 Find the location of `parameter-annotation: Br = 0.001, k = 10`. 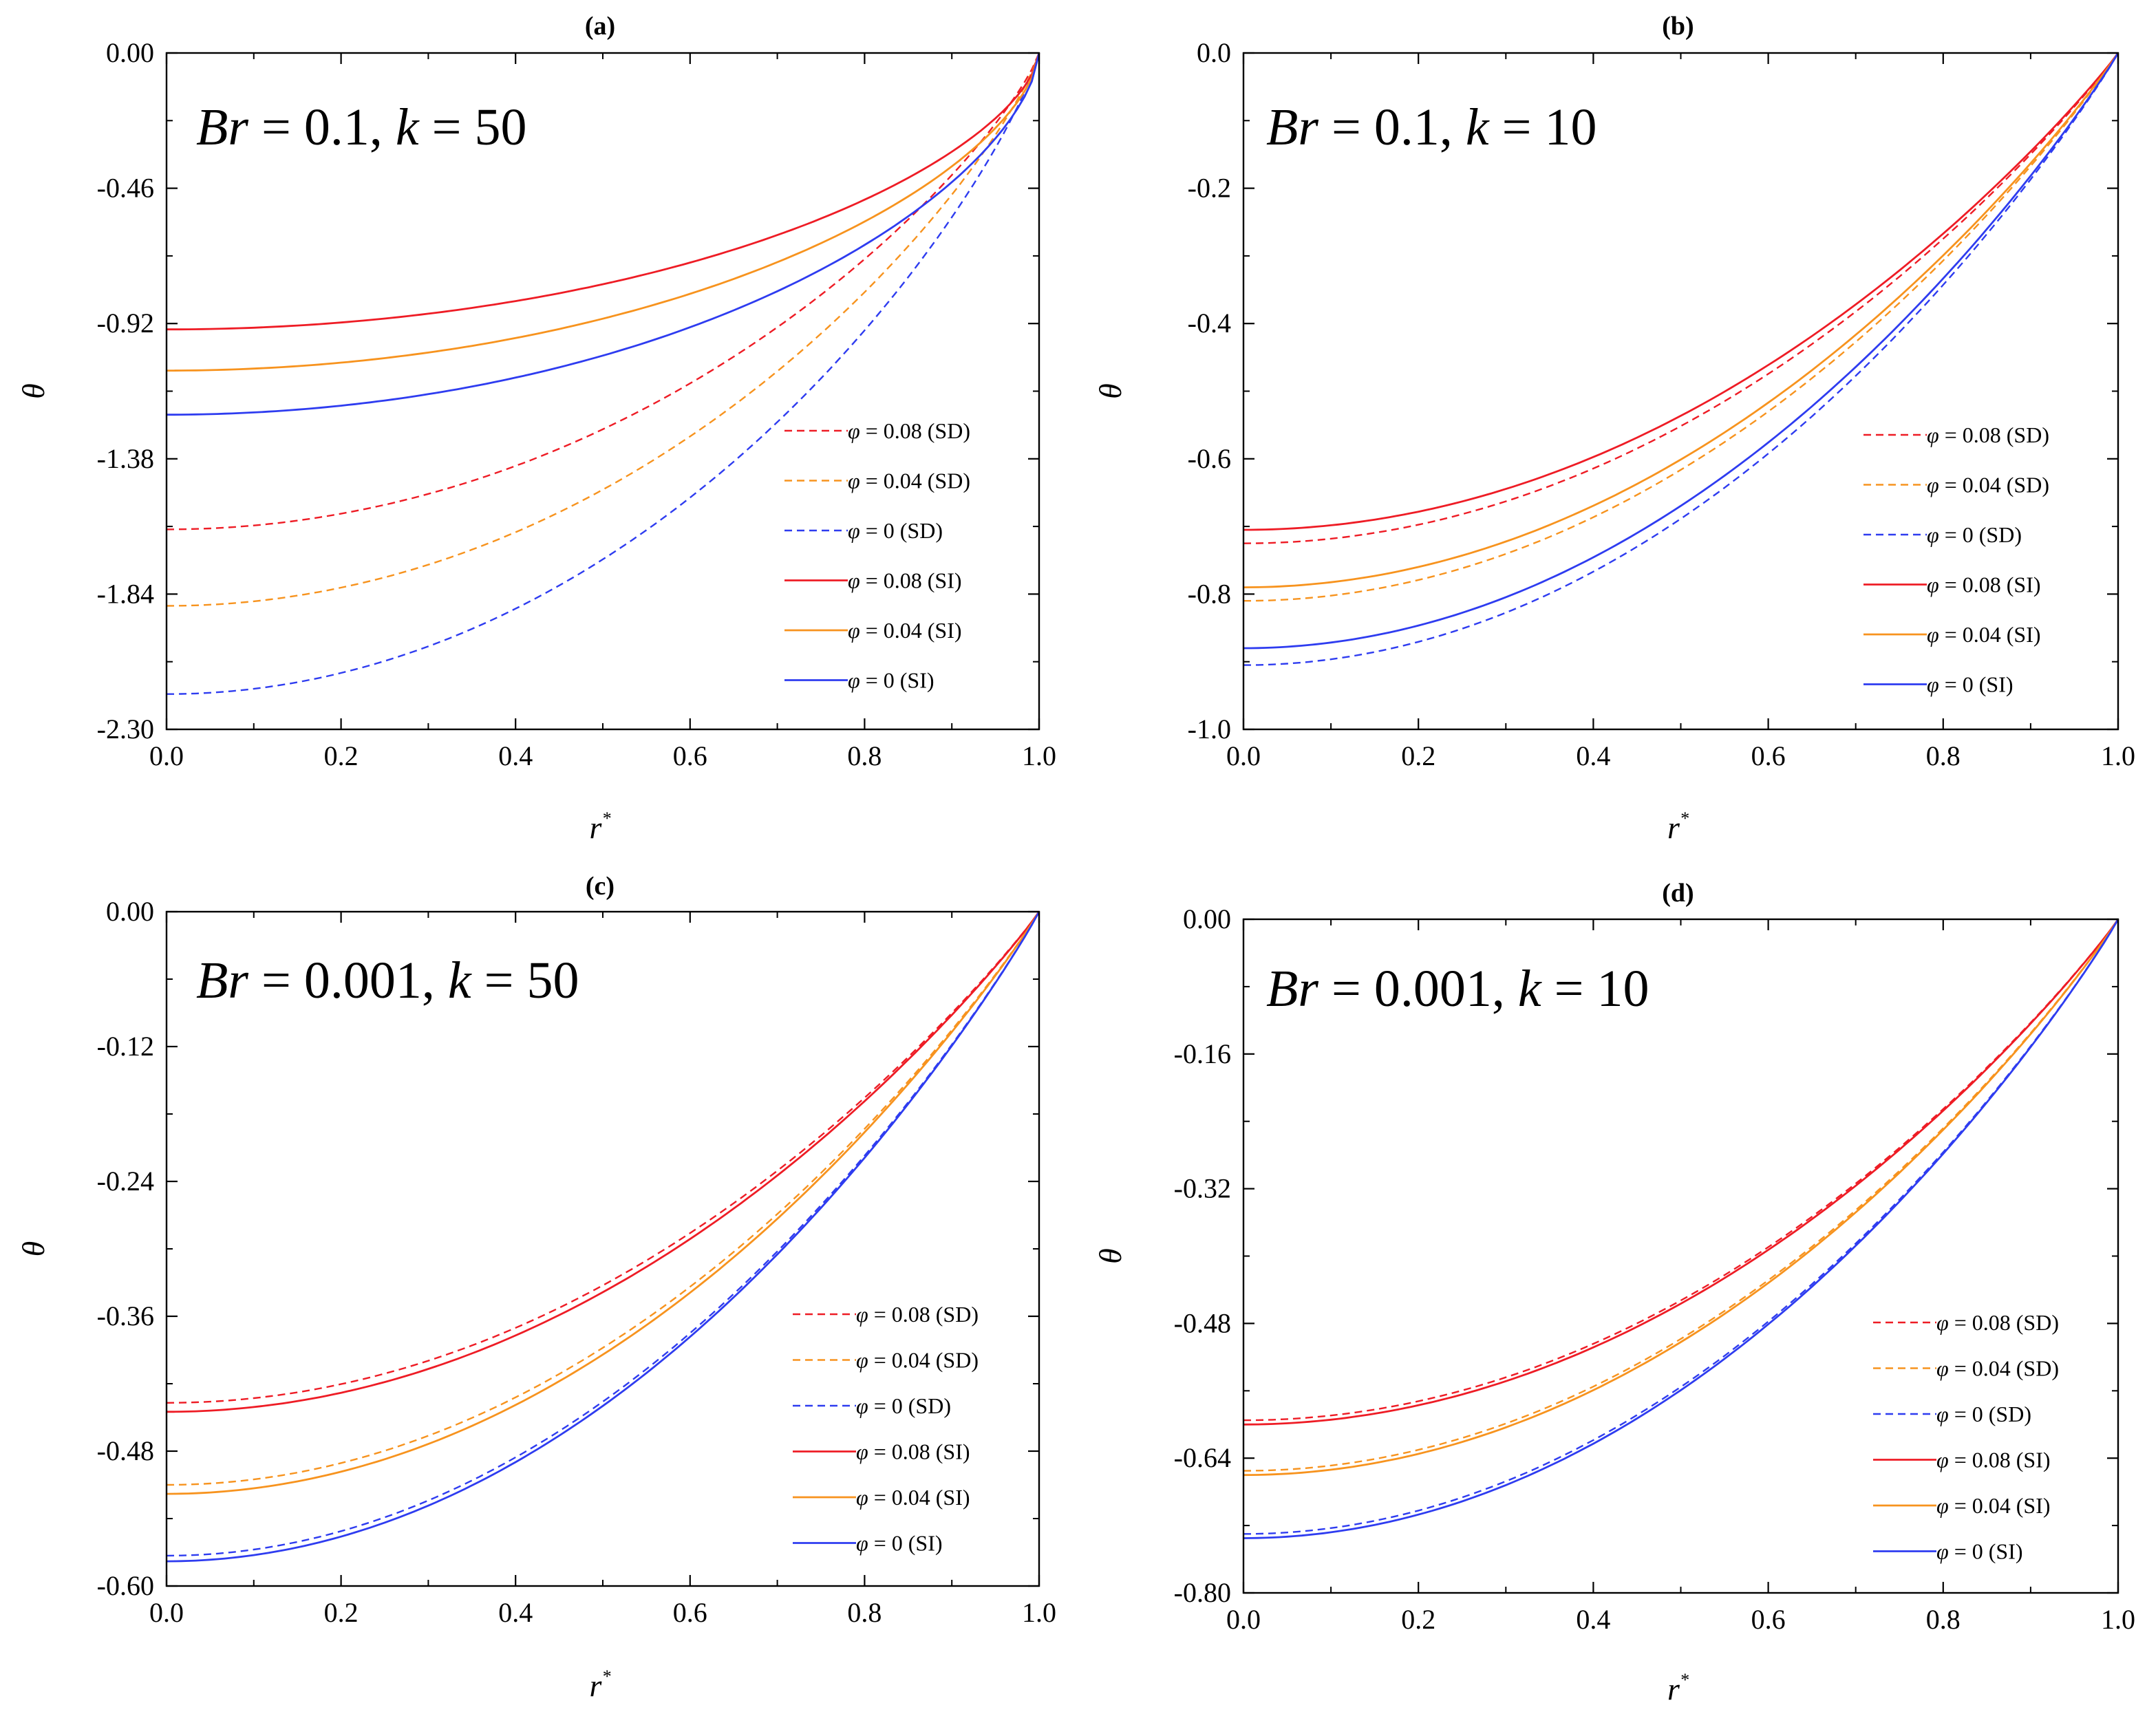

parameter-annotation: Br = 0.001, k = 10 is located at coordinates (1457, 989).